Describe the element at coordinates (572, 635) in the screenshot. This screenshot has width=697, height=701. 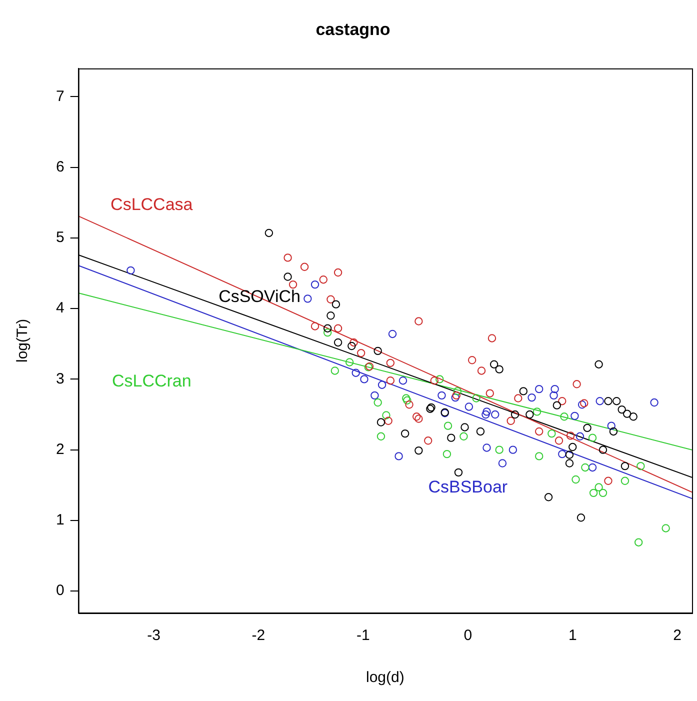
I see `x-tick-label: 1` at that location.